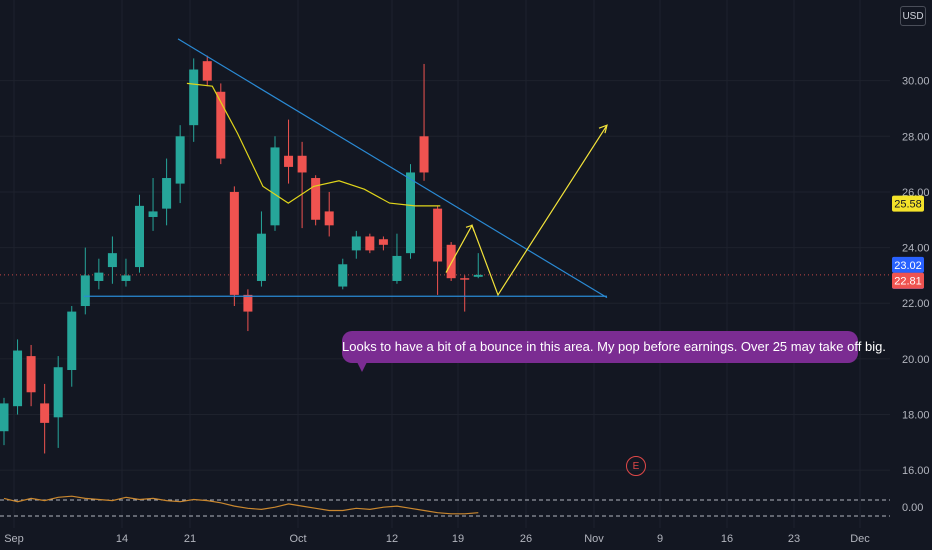 Image resolution: width=932 pixels, height=550 pixels. I want to click on time-tick-label: 23, so click(794, 539).